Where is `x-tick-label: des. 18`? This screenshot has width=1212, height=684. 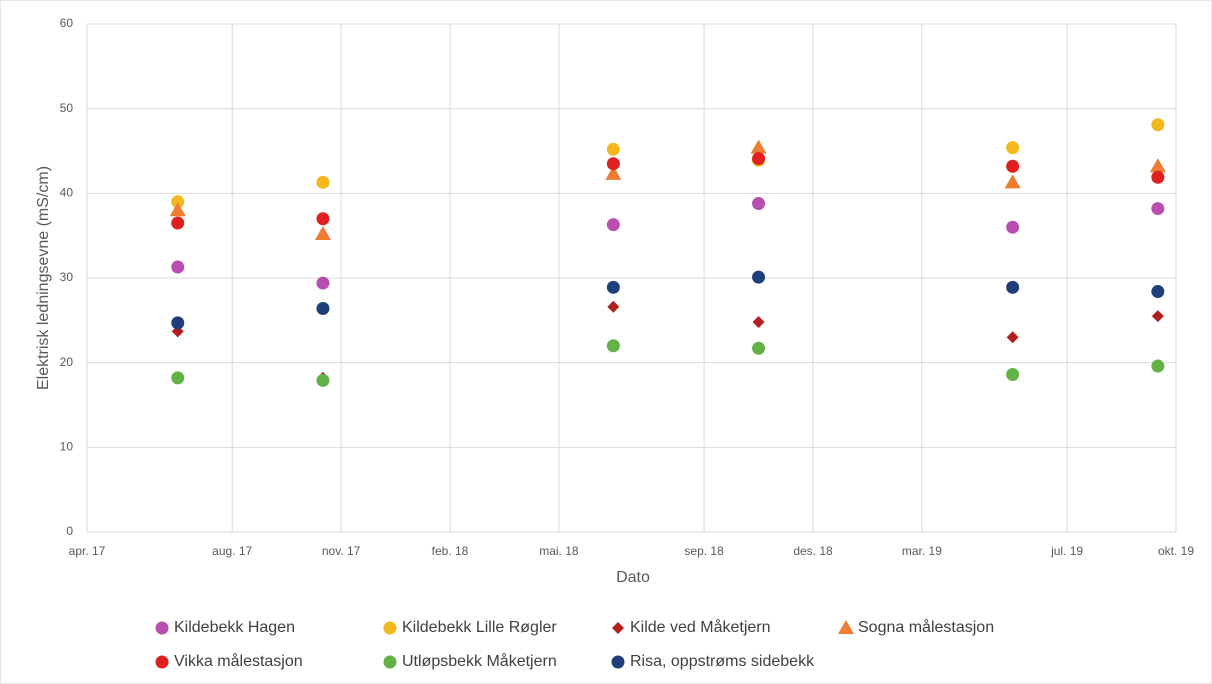 x-tick-label: des. 18 is located at coordinates (813, 551).